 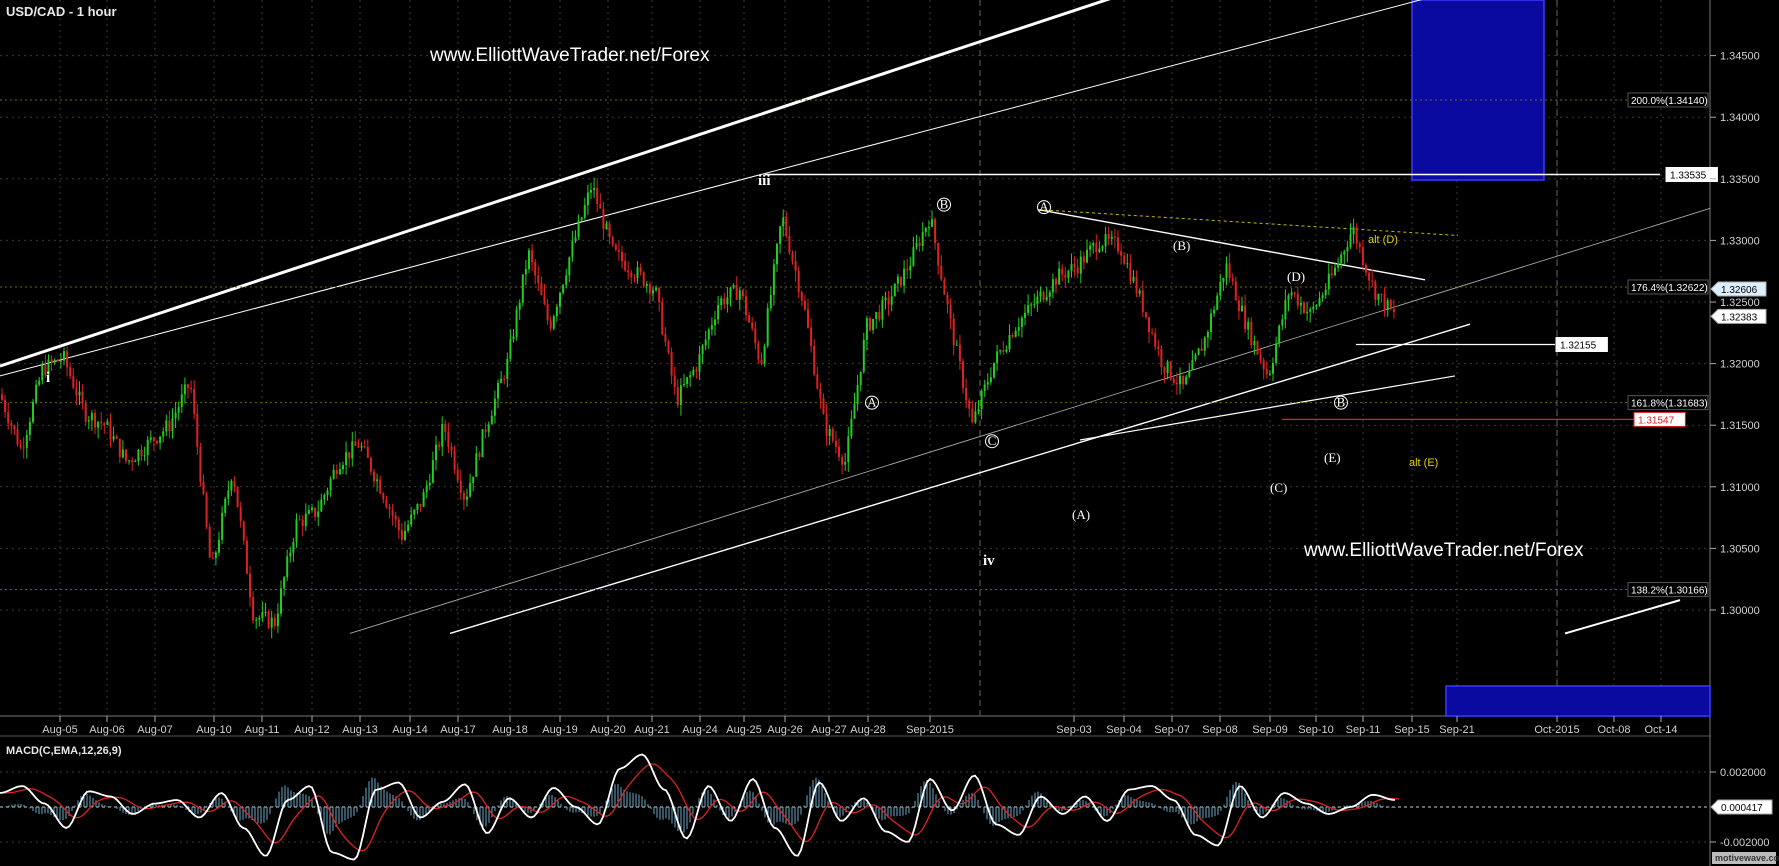 I want to click on x-tick-label: Sep-04, so click(x=1123, y=730).